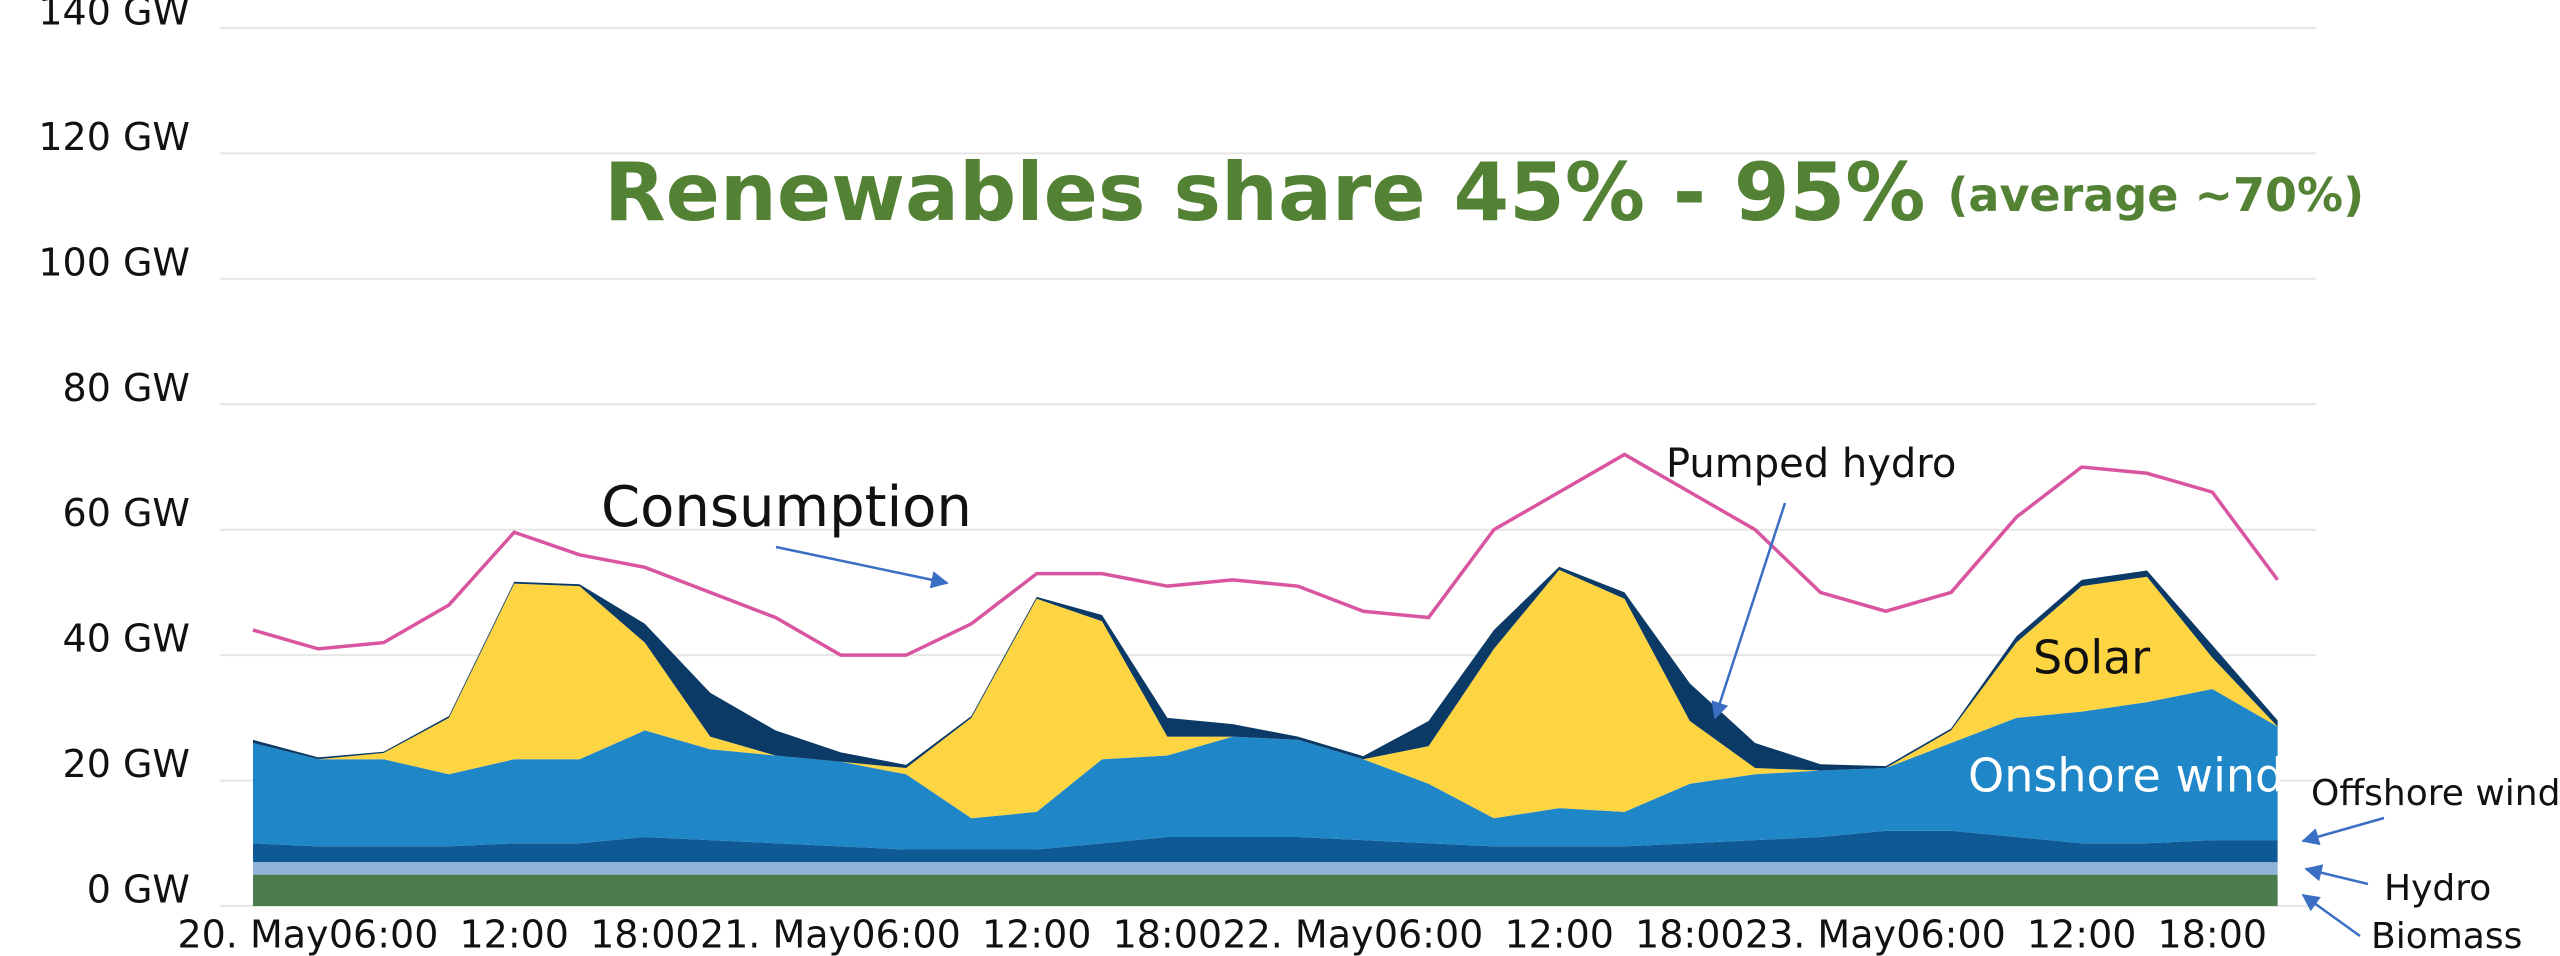 This screenshot has height=956, width=2560. Describe the element at coordinates (126, 513) in the screenshot. I see `y-tick-label: 60 GW` at that location.